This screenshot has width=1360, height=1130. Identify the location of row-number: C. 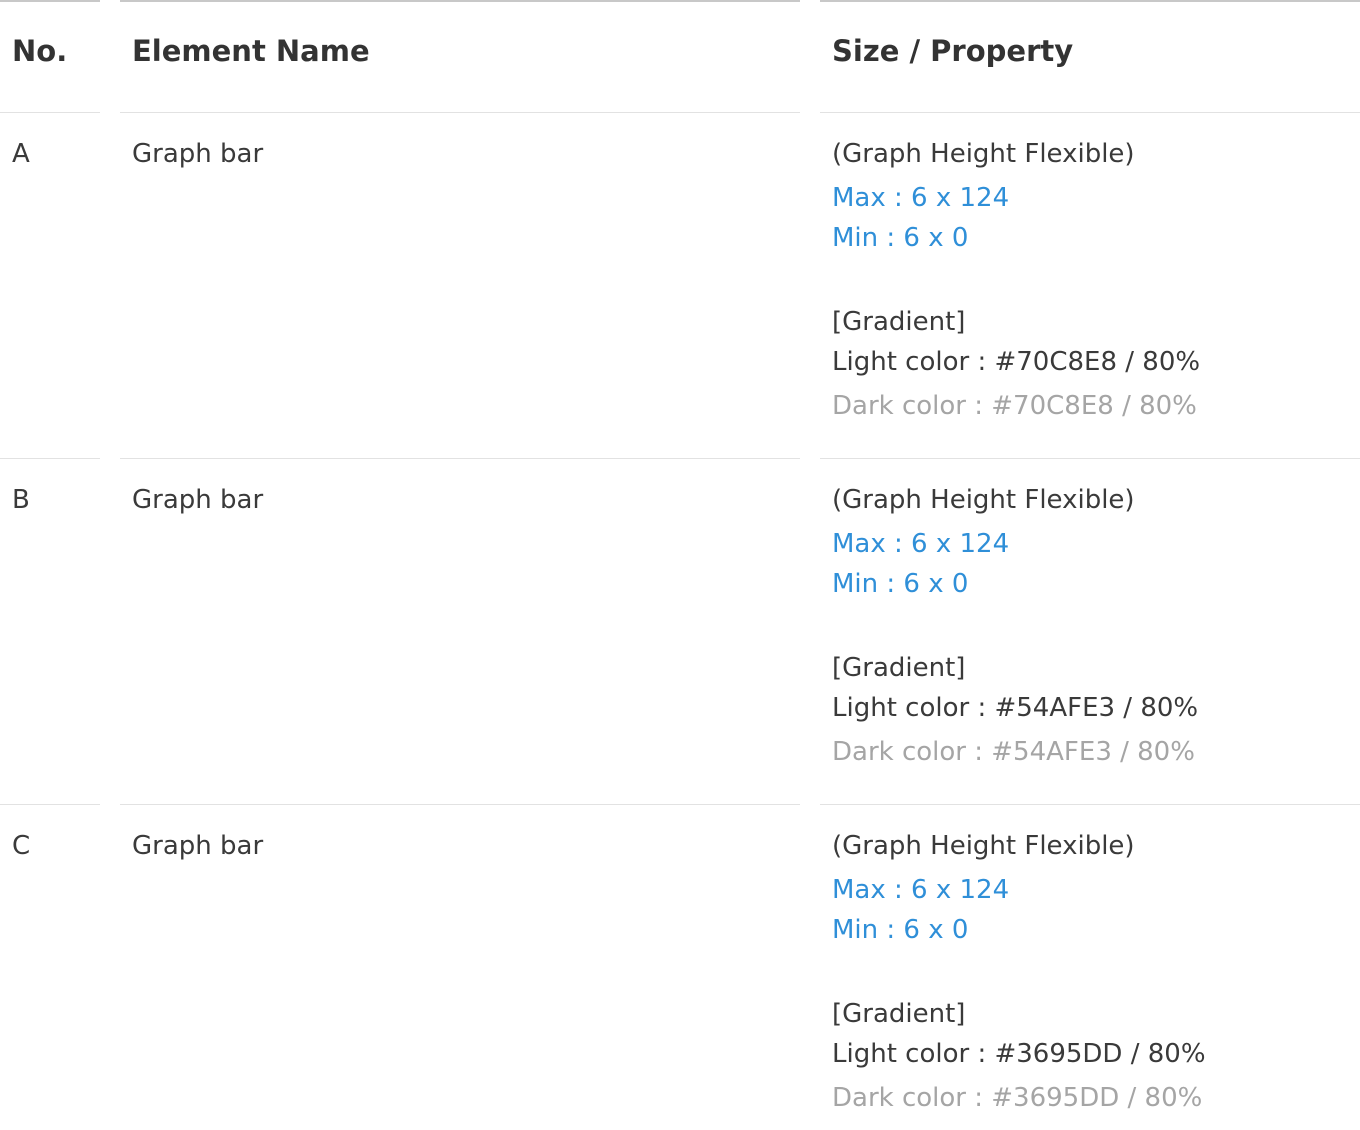
(21, 846).